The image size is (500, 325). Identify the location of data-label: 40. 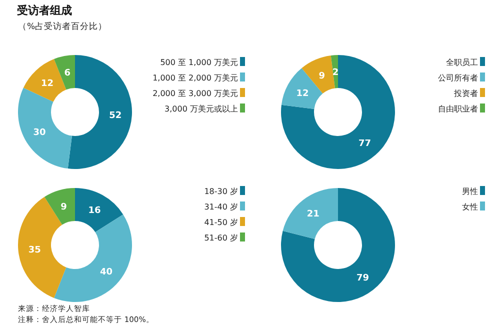
(106, 272).